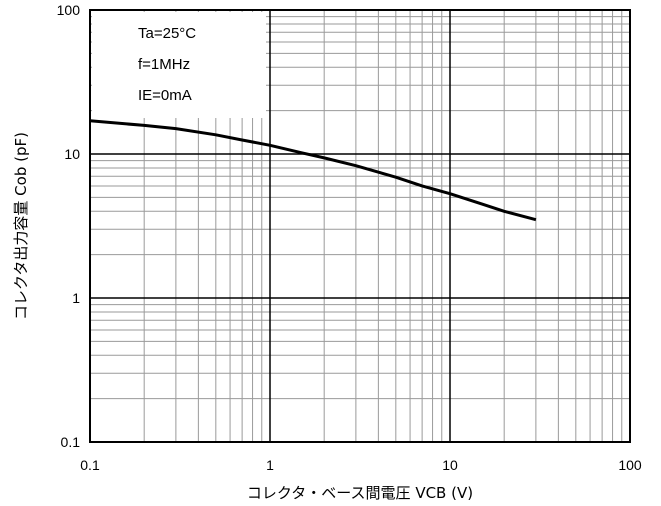 The image size is (661, 506). Describe the element at coordinates (360, 493) in the screenshot. I see `x-axis-title: コレクタ・ベース間電圧 VCB (V)` at that location.